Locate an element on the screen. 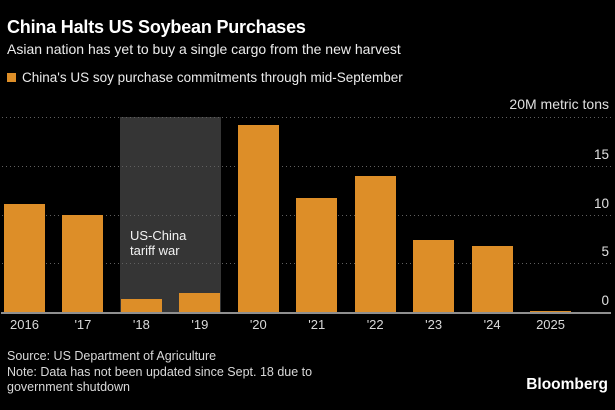 The image size is (615, 410). source-text: Source: US Department of Agriculture is located at coordinates (112, 356).